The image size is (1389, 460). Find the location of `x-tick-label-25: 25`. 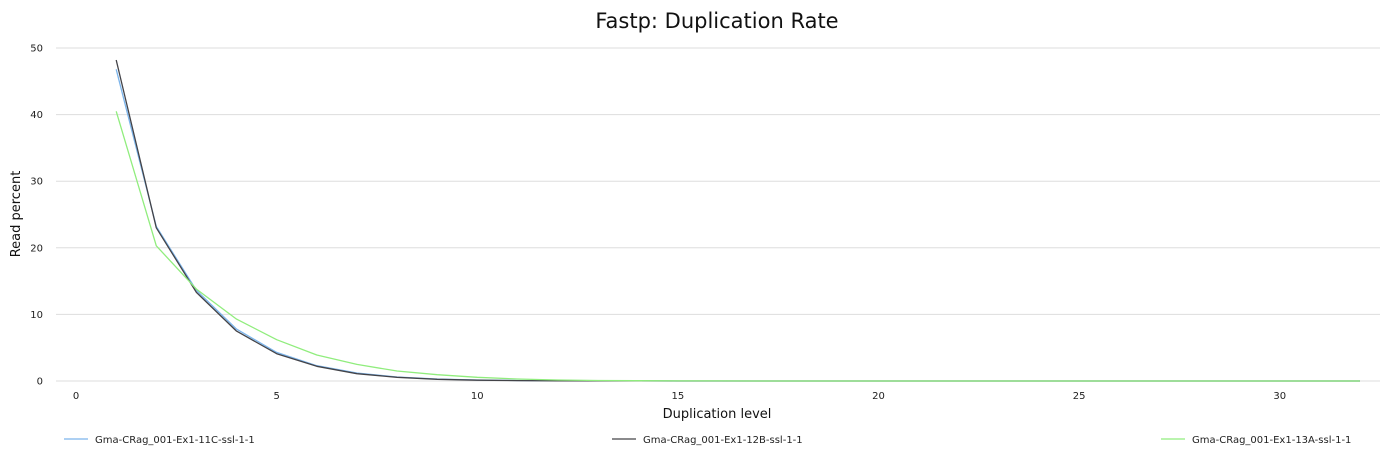

x-tick-label-25: 25 is located at coordinates (1079, 396).